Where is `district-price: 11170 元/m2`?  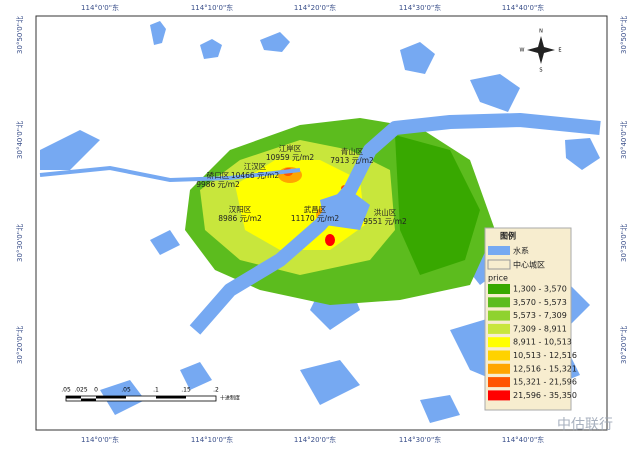
district-price: 11170 元/m2 is located at coordinates (315, 218).